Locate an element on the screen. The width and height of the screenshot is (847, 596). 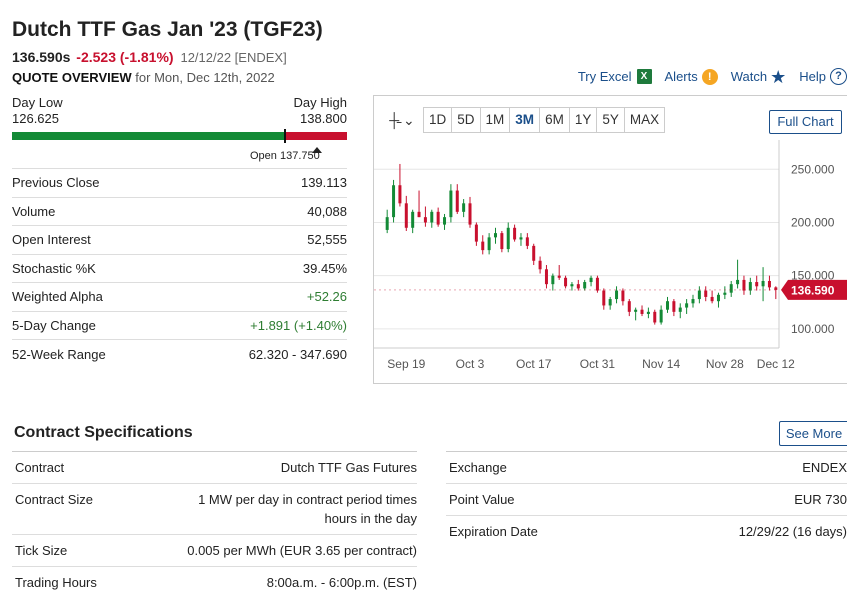
spec-label: Point Value is located at coordinates (482, 499).